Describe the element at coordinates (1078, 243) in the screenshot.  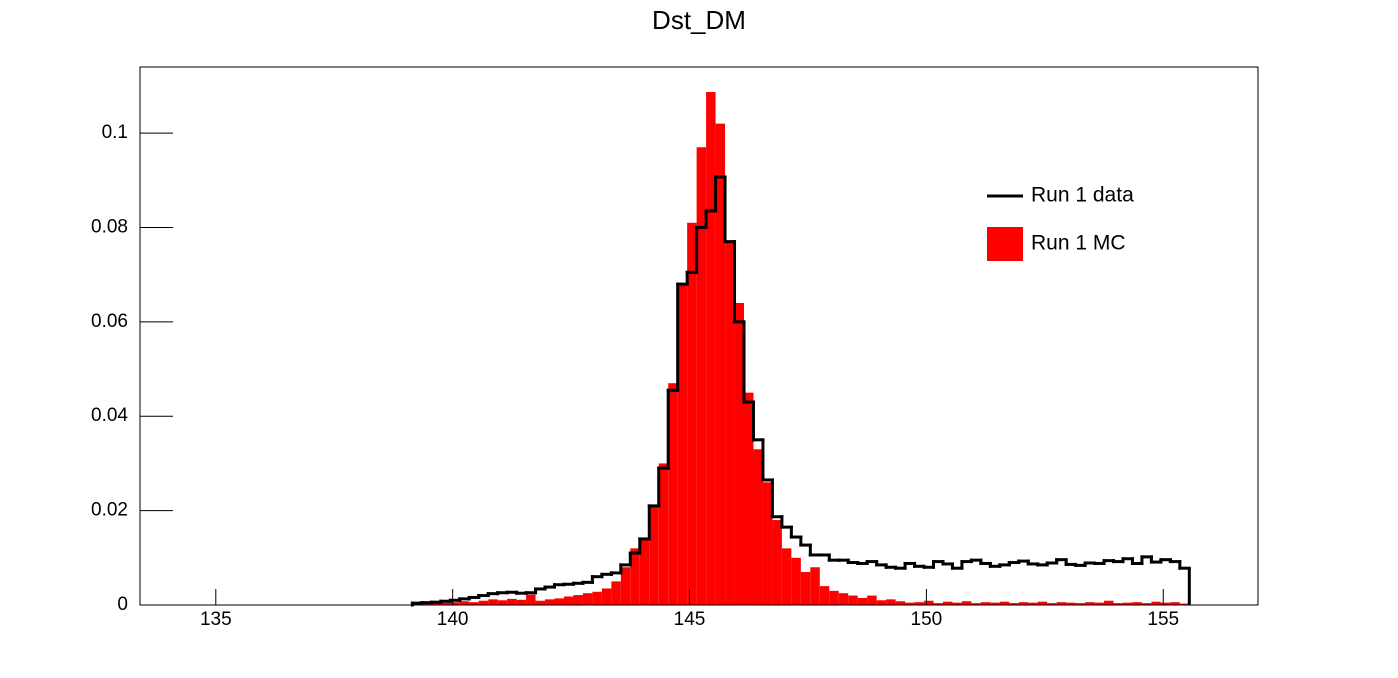
I see `legend-label: Run 1 MC` at that location.